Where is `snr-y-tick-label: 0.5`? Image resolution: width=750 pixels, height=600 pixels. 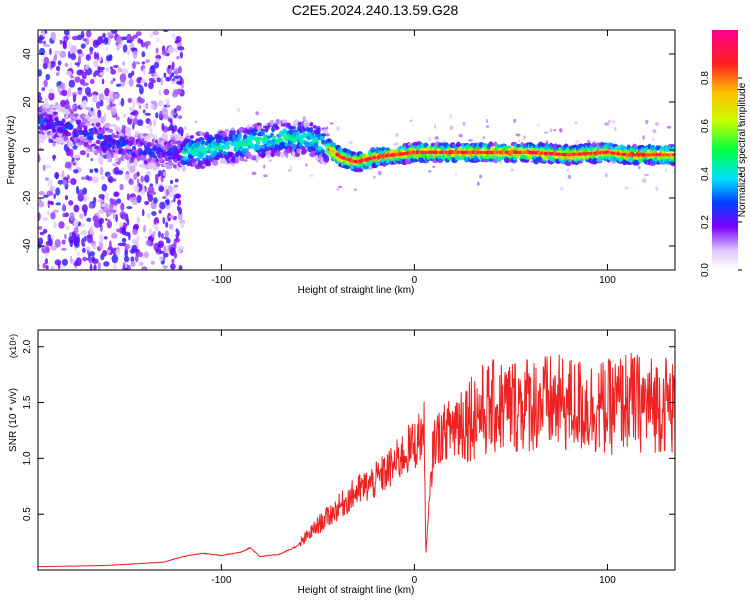 snr-y-tick-label: 0.5 is located at coordinates (27, 514).